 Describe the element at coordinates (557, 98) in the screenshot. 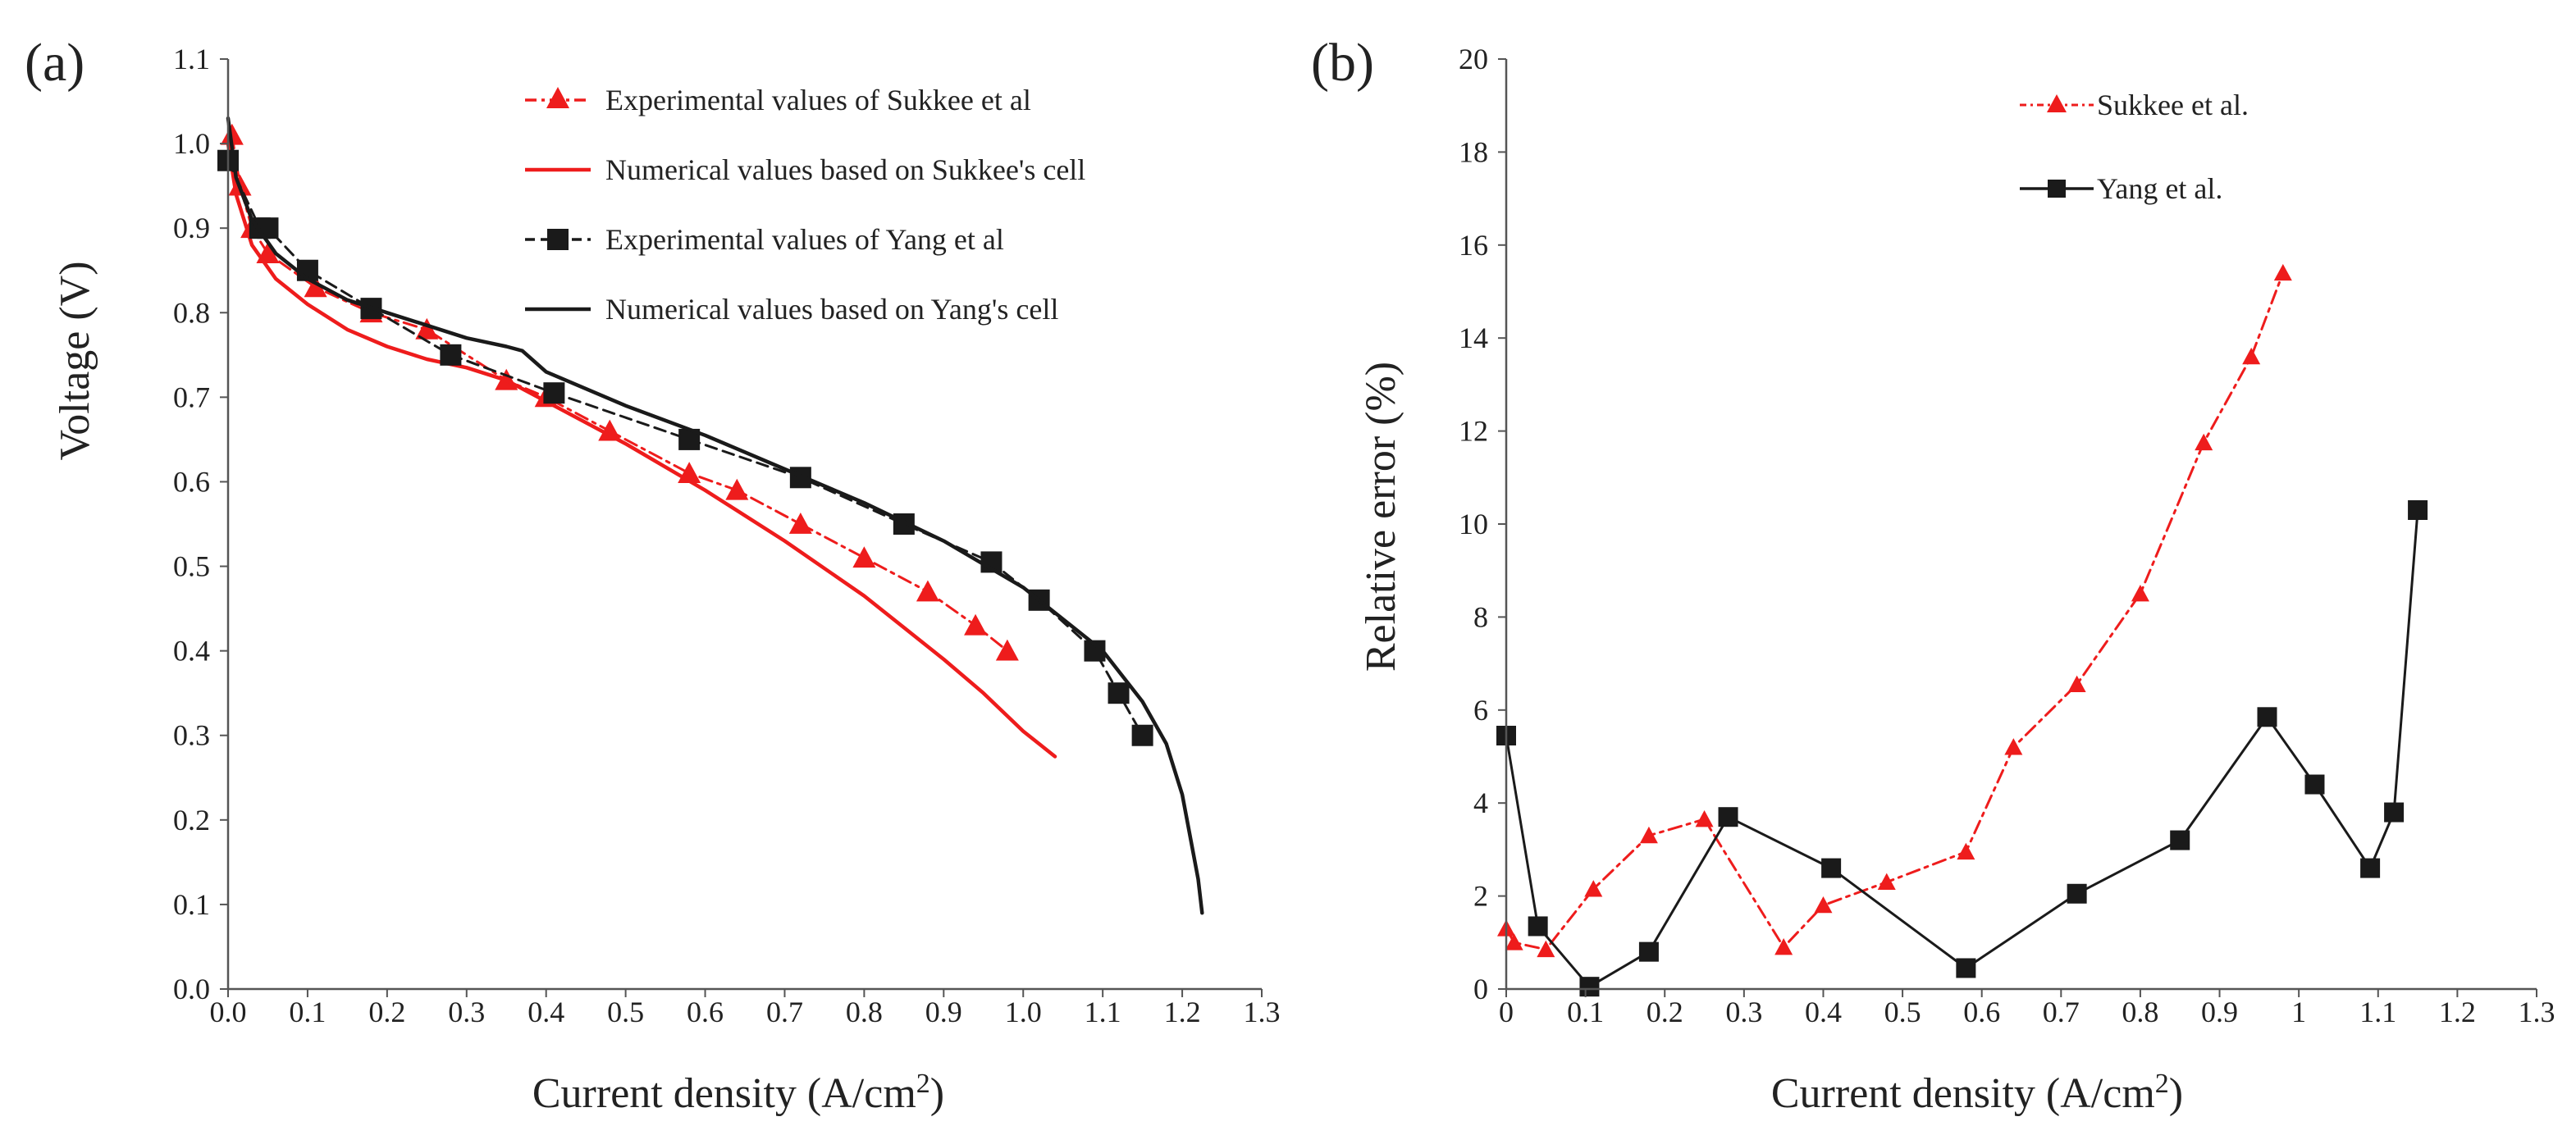

I see `legend-triangle-marker` at that location.